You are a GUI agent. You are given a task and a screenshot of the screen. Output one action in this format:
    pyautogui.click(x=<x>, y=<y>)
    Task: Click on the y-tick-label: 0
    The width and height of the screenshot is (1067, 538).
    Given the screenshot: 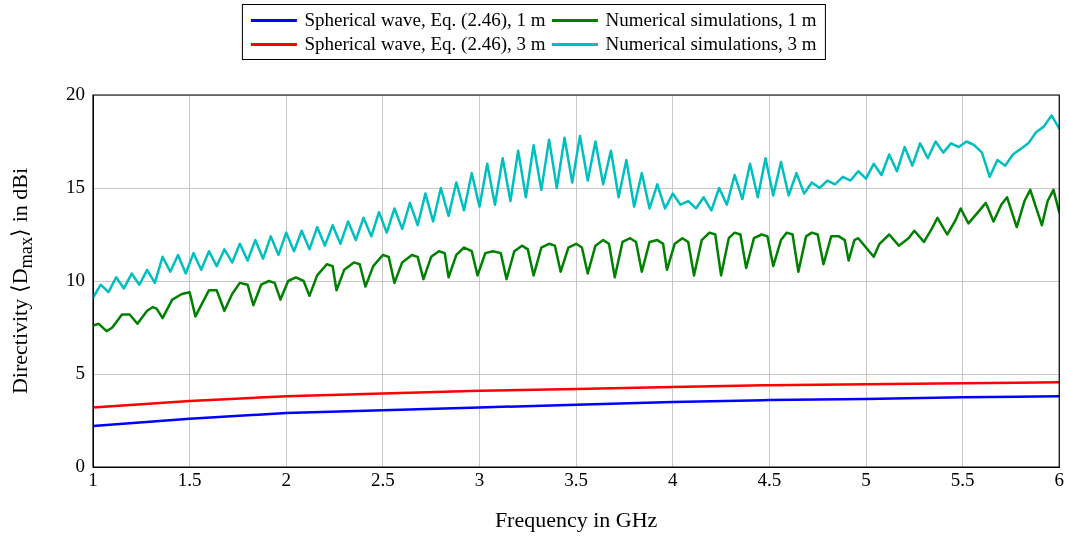 What is the action you would take?
    pyautogui.click(x=80, y=465)
    